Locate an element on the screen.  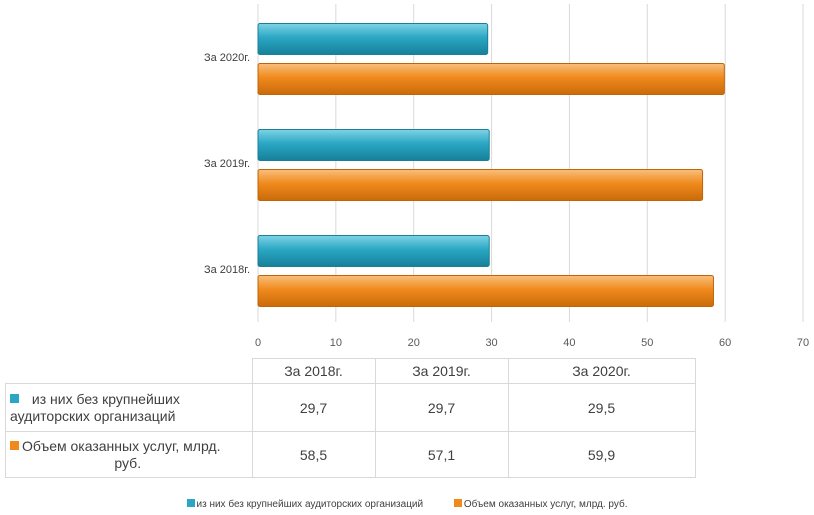
category-label: За 2020г. is located at coordinates (227, 58).